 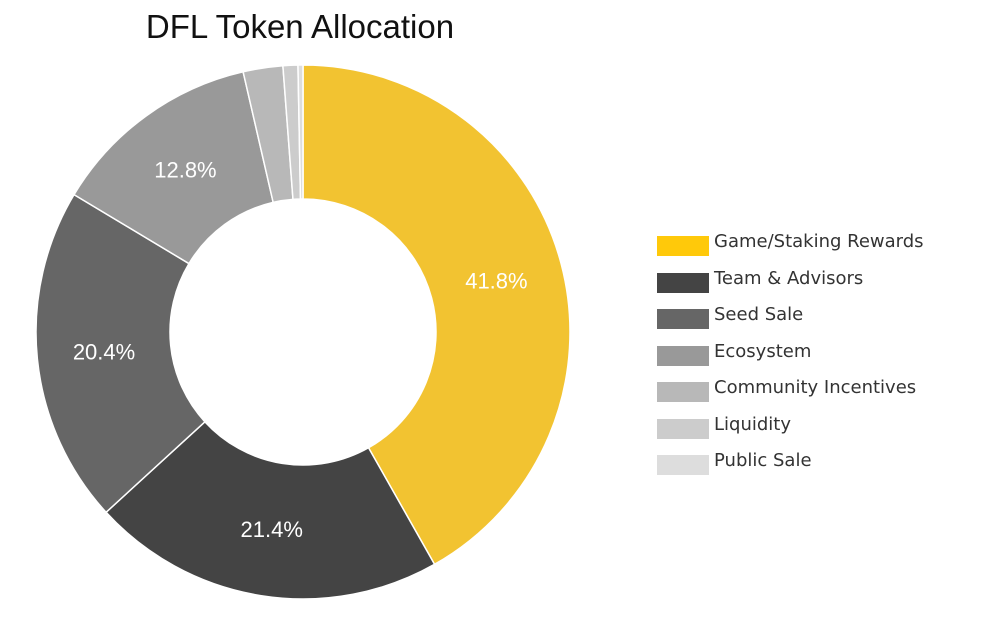 I want to click on legend-item-liquidity: Liquidity, so click(x=822, y=429).